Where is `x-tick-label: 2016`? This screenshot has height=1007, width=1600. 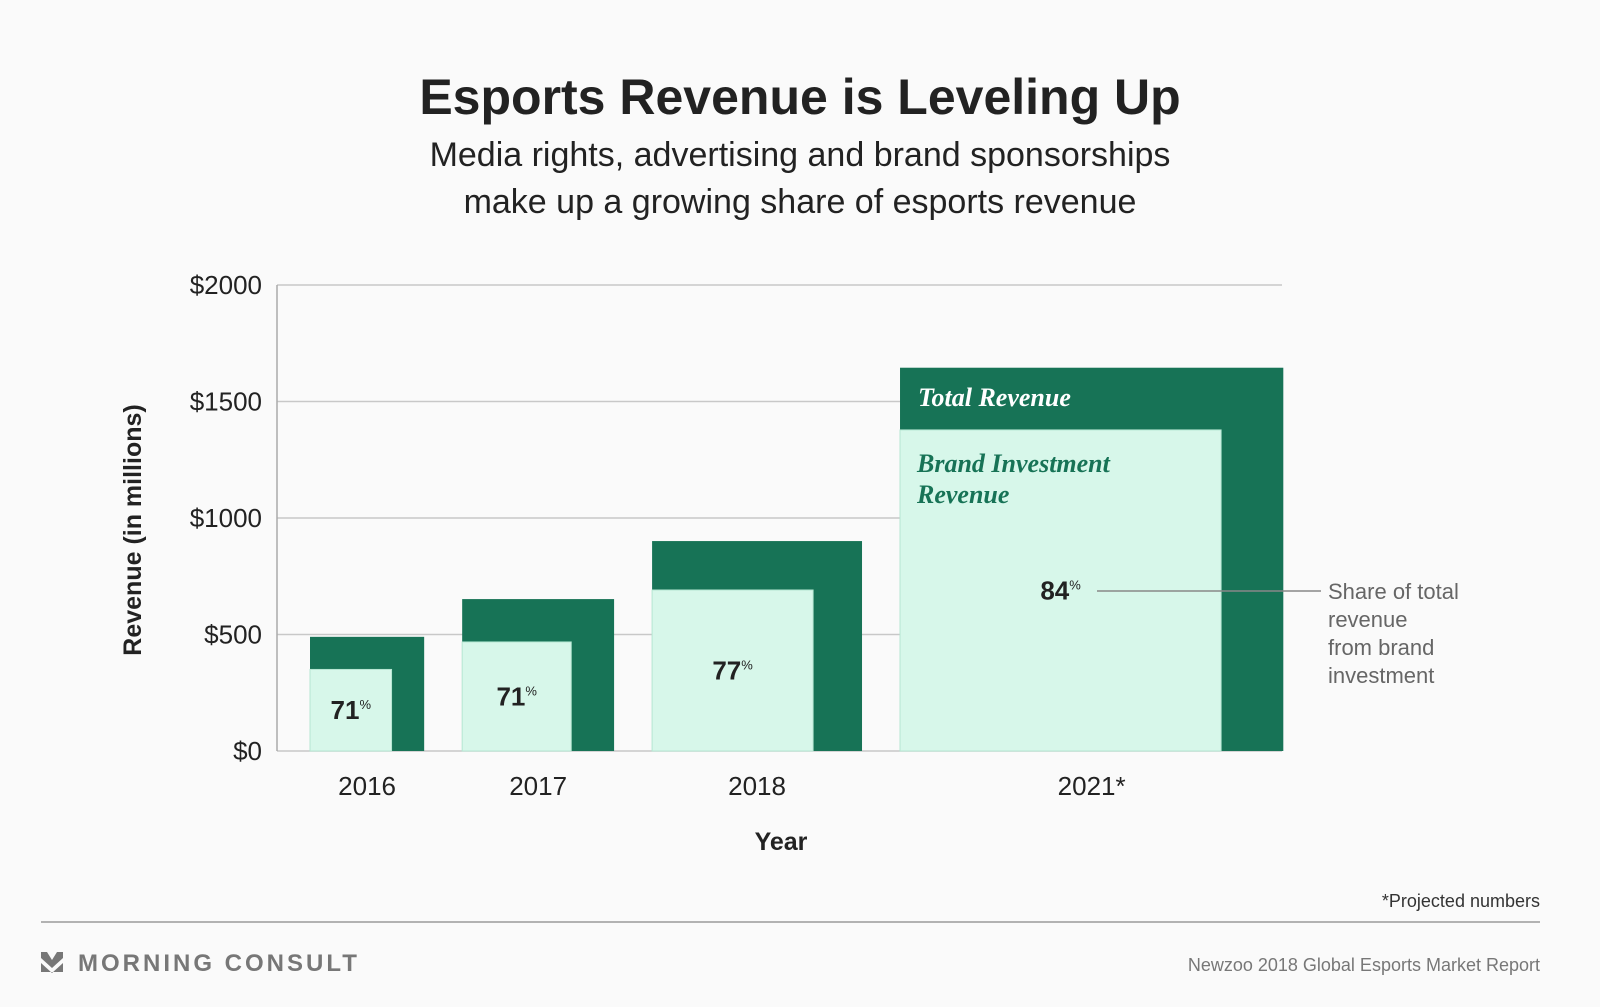
x-tick-label: 2016 is located at coordinates (367, 786).